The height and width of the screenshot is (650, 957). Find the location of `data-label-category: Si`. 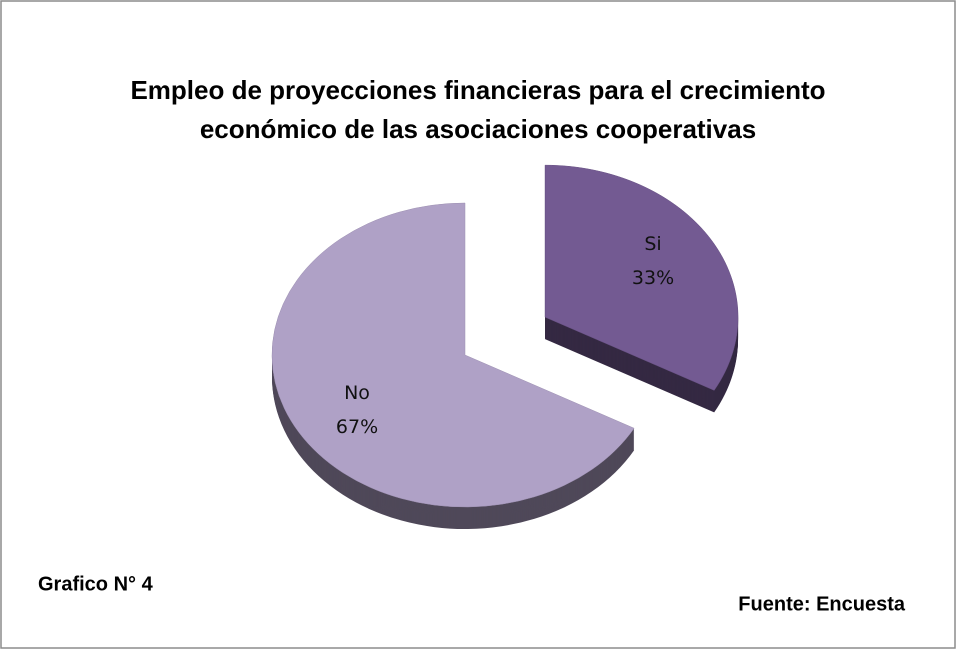

data-label-category: Si is located at coordinates (652, 244).